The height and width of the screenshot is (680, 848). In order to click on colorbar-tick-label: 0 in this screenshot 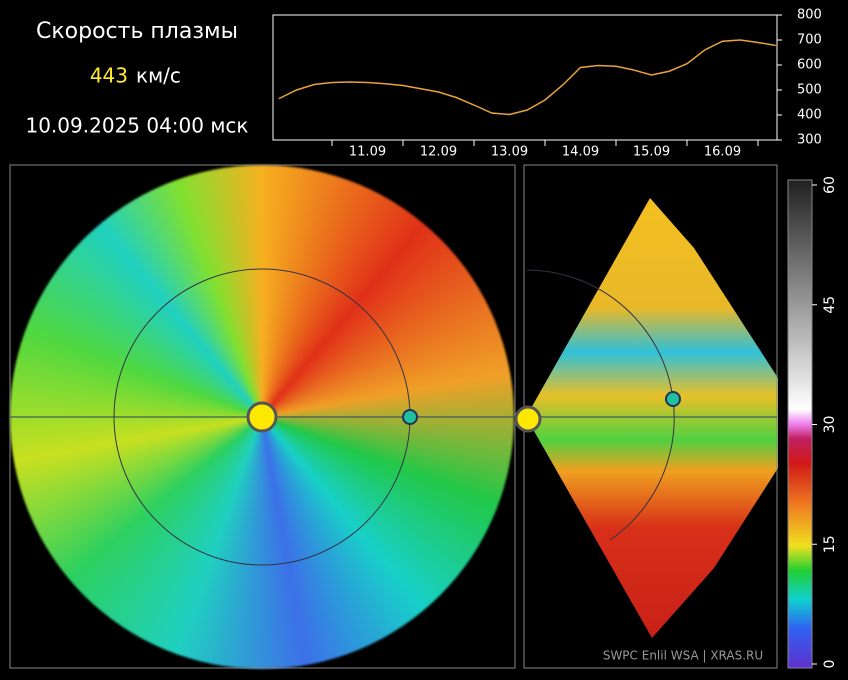, I will do `click(830, 664)`.